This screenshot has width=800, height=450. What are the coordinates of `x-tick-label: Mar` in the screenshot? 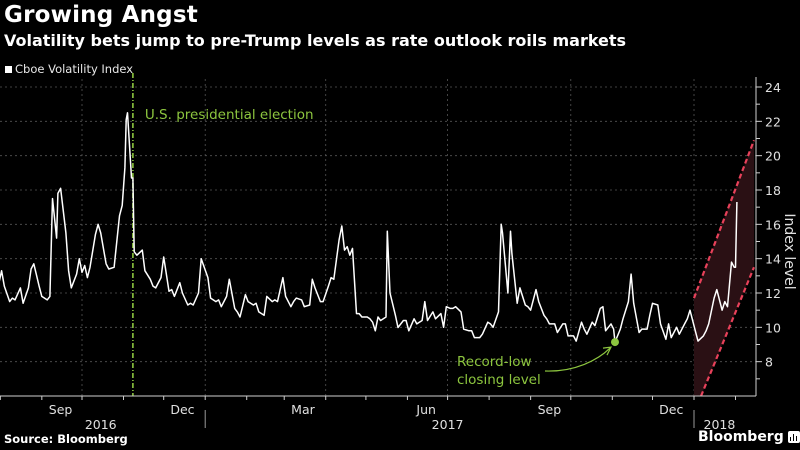 It's located at (303, 409).